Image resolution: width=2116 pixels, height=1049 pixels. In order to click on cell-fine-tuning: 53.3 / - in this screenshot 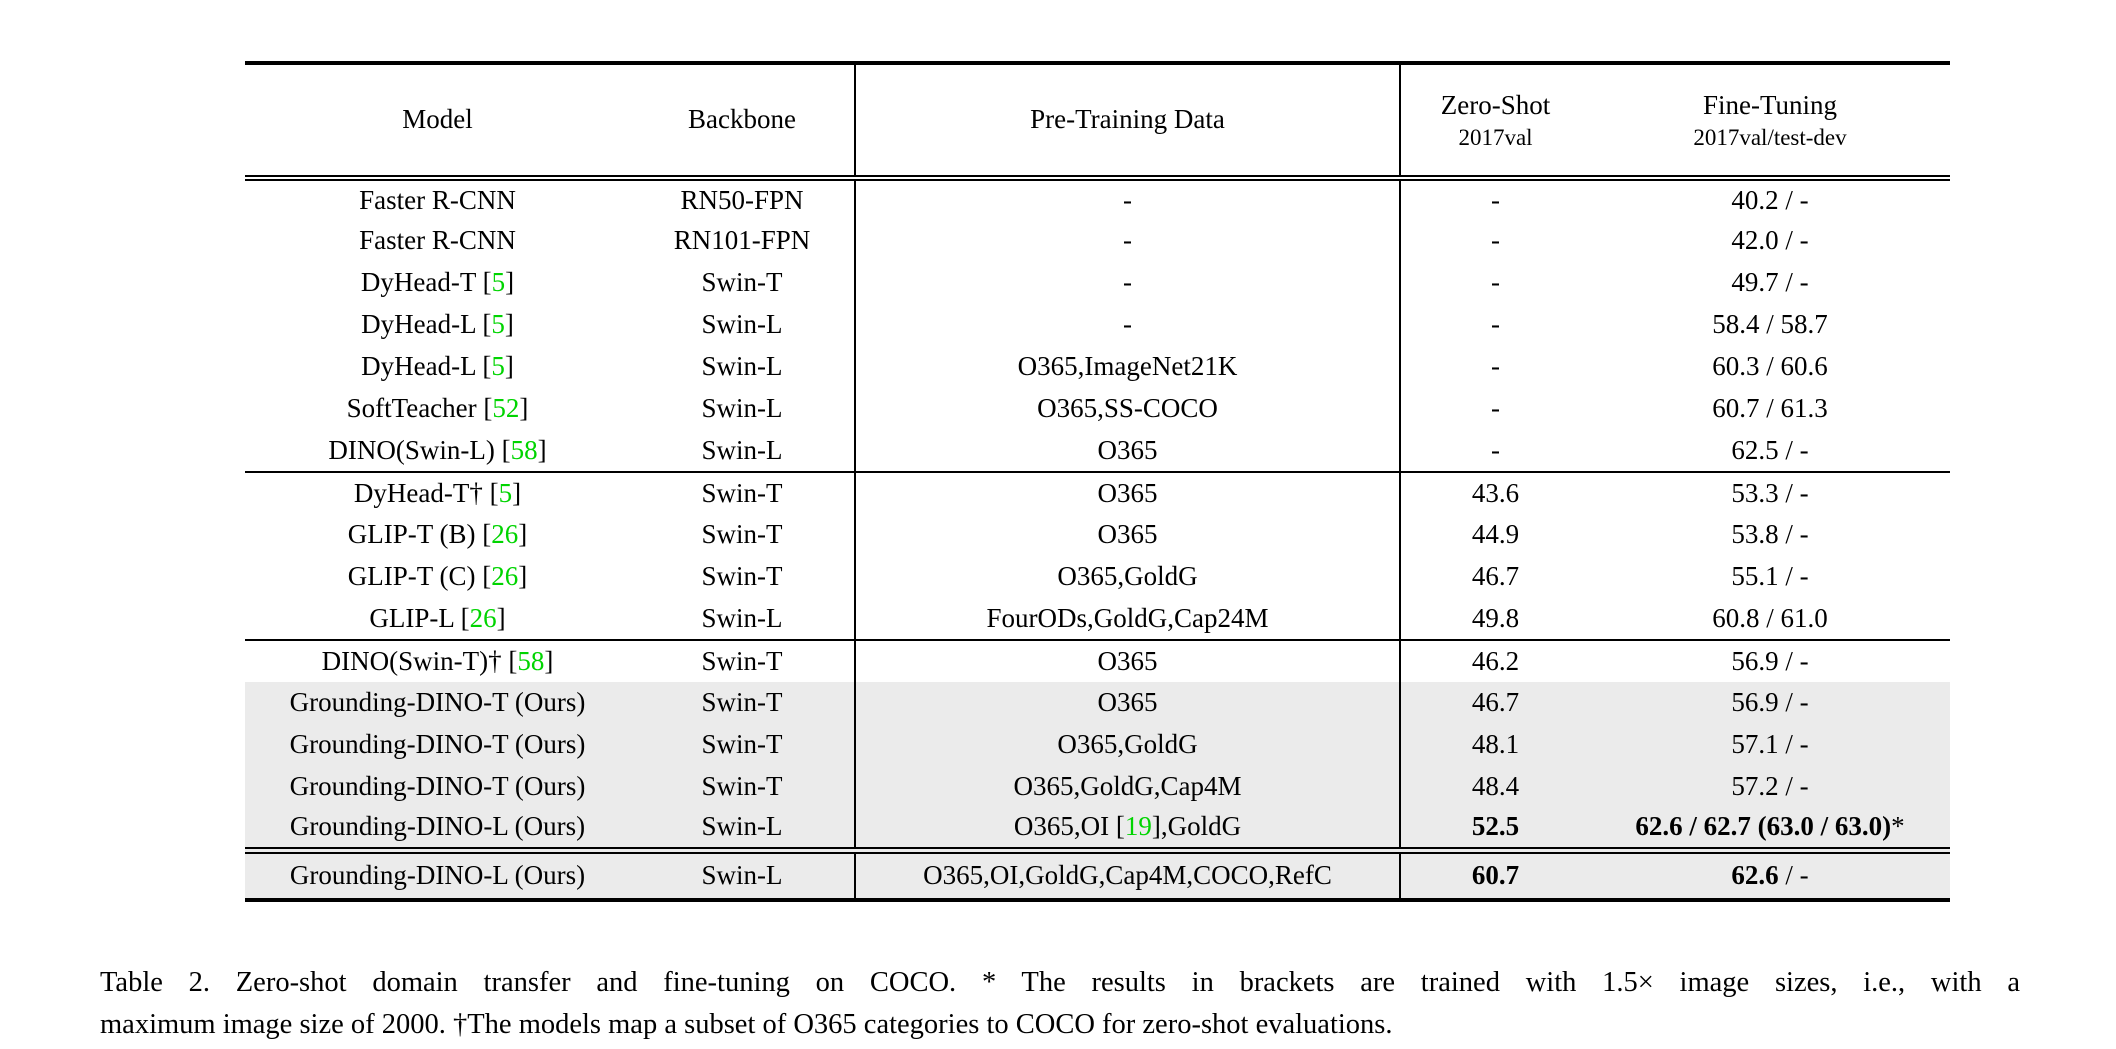, I will do `click(1770, 492)`.